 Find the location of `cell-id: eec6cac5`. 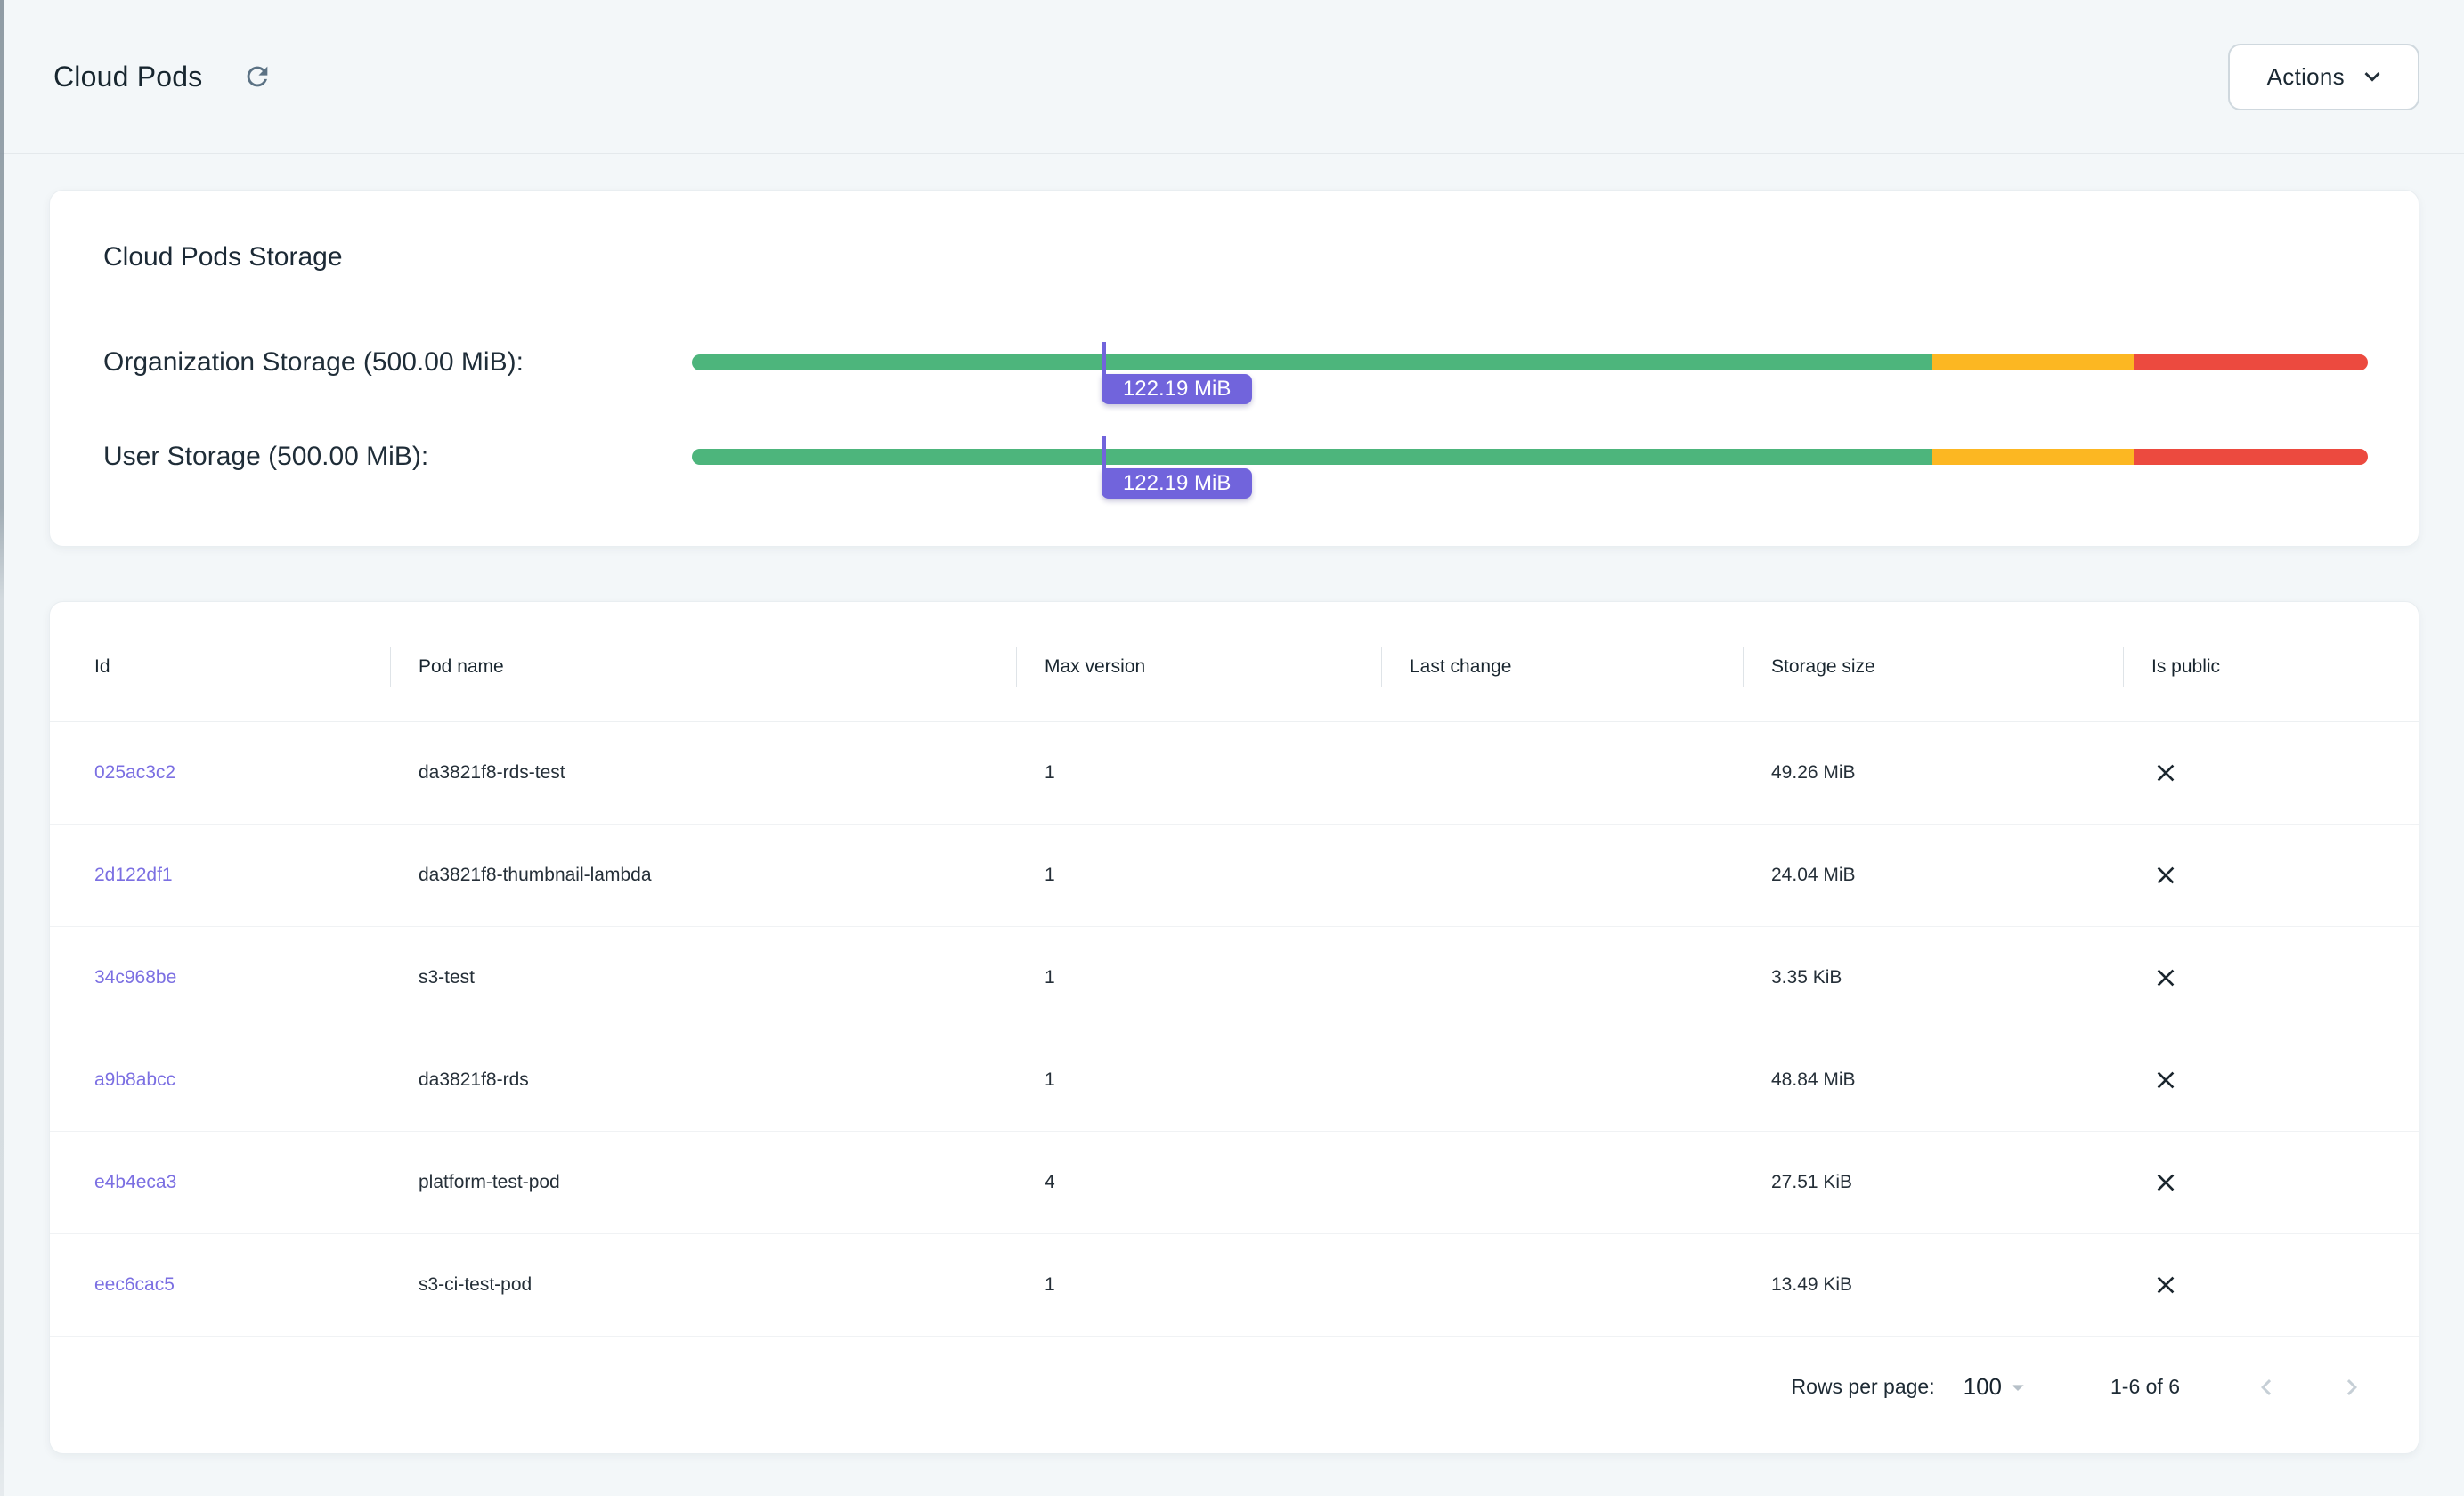

cell-id: eec6cac5 is located at coordinates (220, 1285).